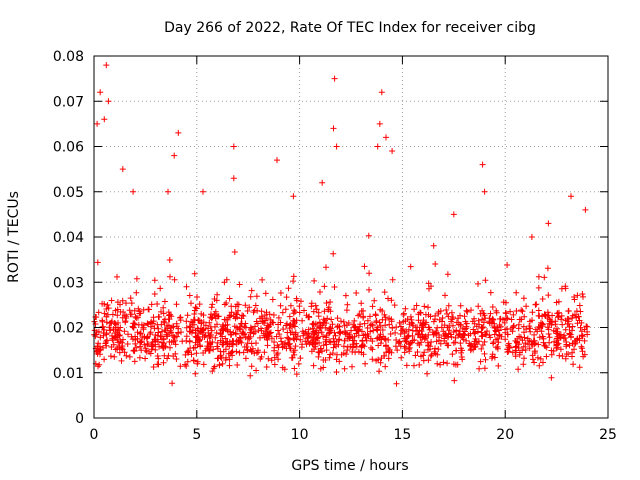  I want to click on y-tick-label: 0.06, so click(68, 148).